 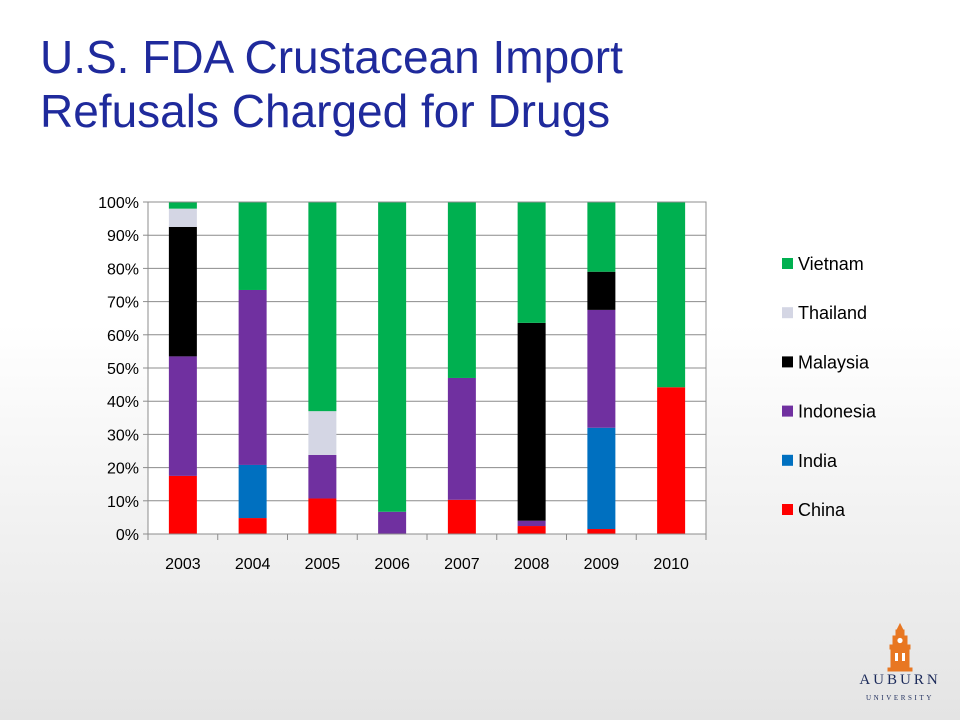 What do you see at coordinates (900, 698) in the screenshot?
I see `logo-subtitle: UNIVERSITY` at bounding box center [900, 698].